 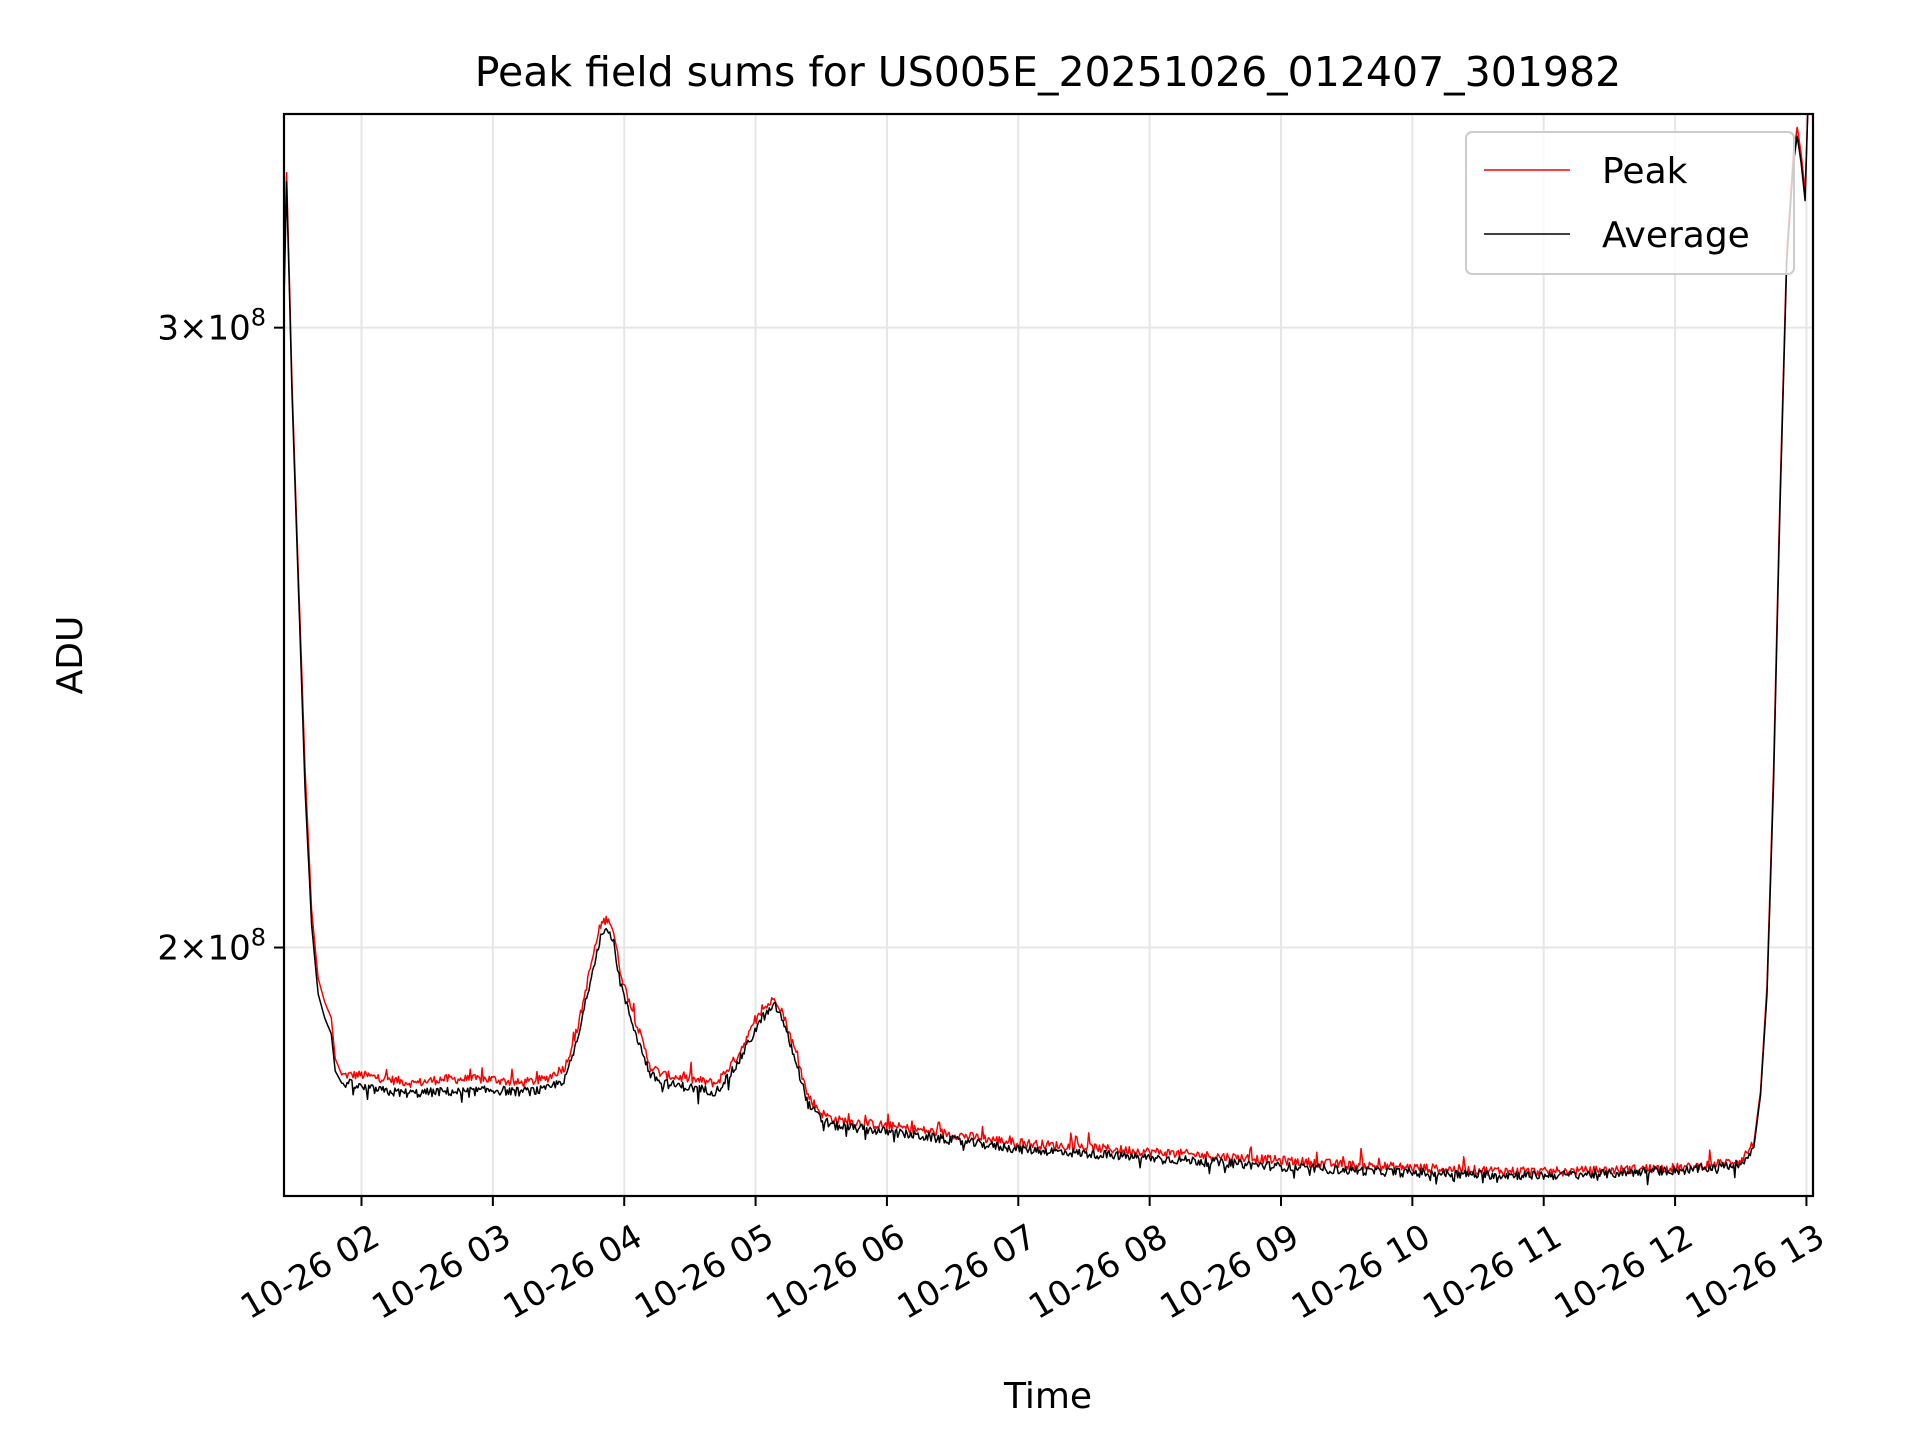 I want to click on y-tick-label: 2×108, so click(x=211, y=946).